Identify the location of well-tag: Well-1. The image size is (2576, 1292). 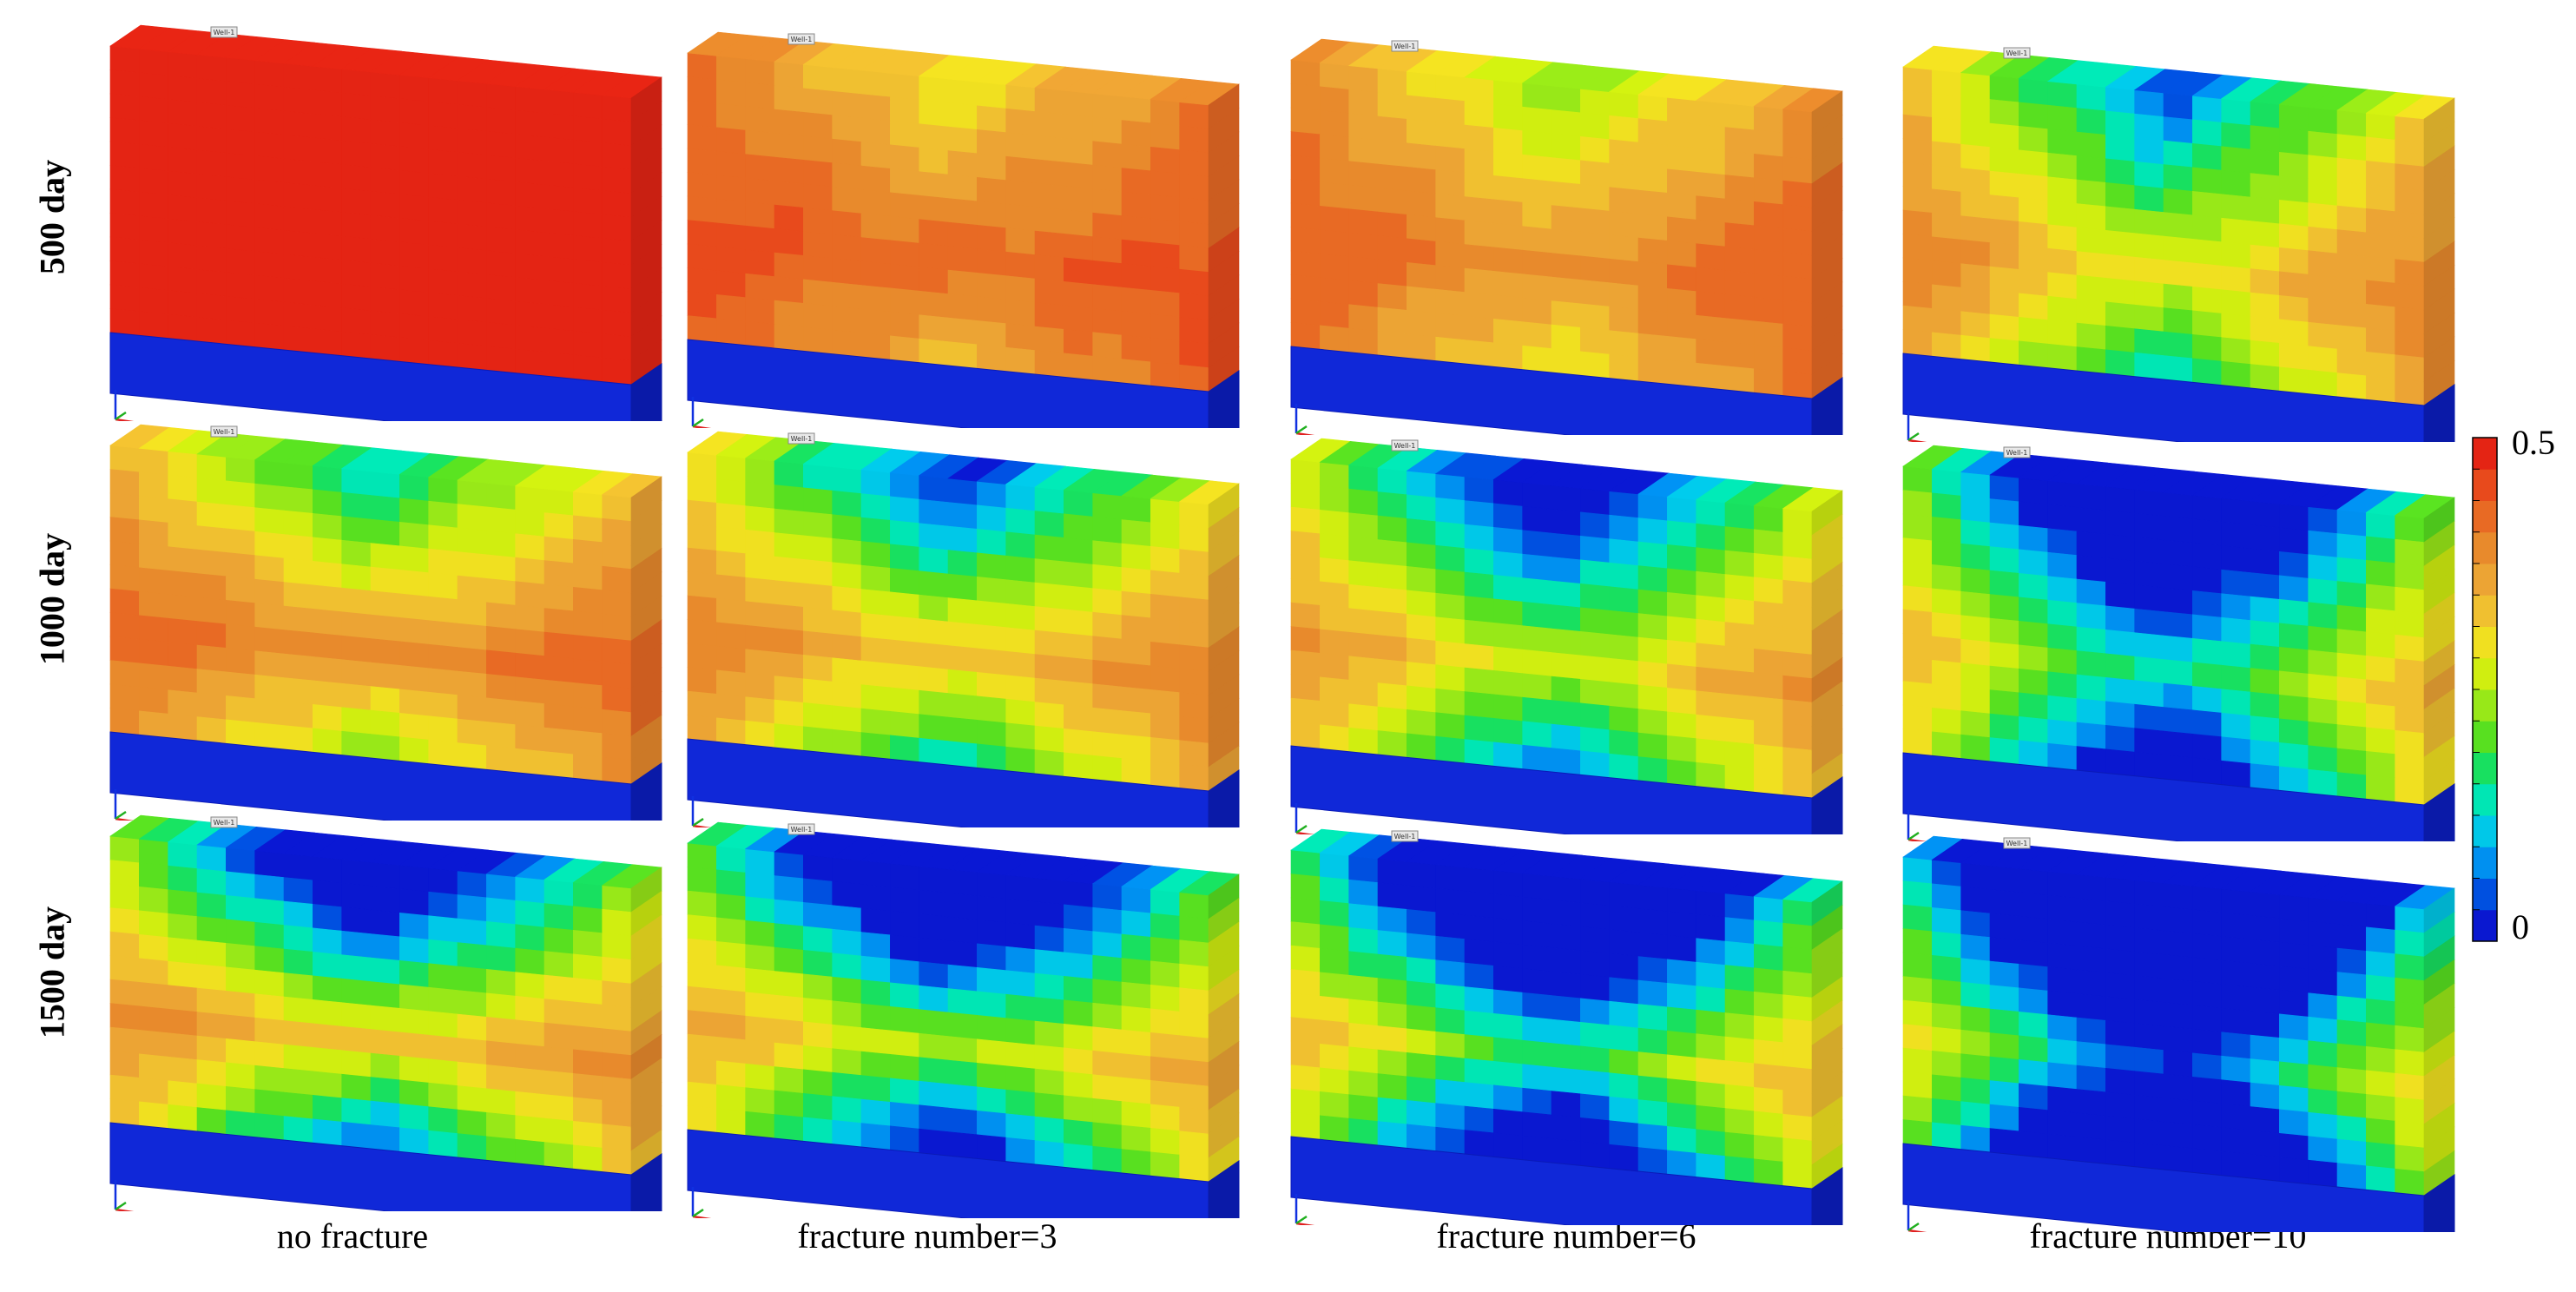
(224, 822).